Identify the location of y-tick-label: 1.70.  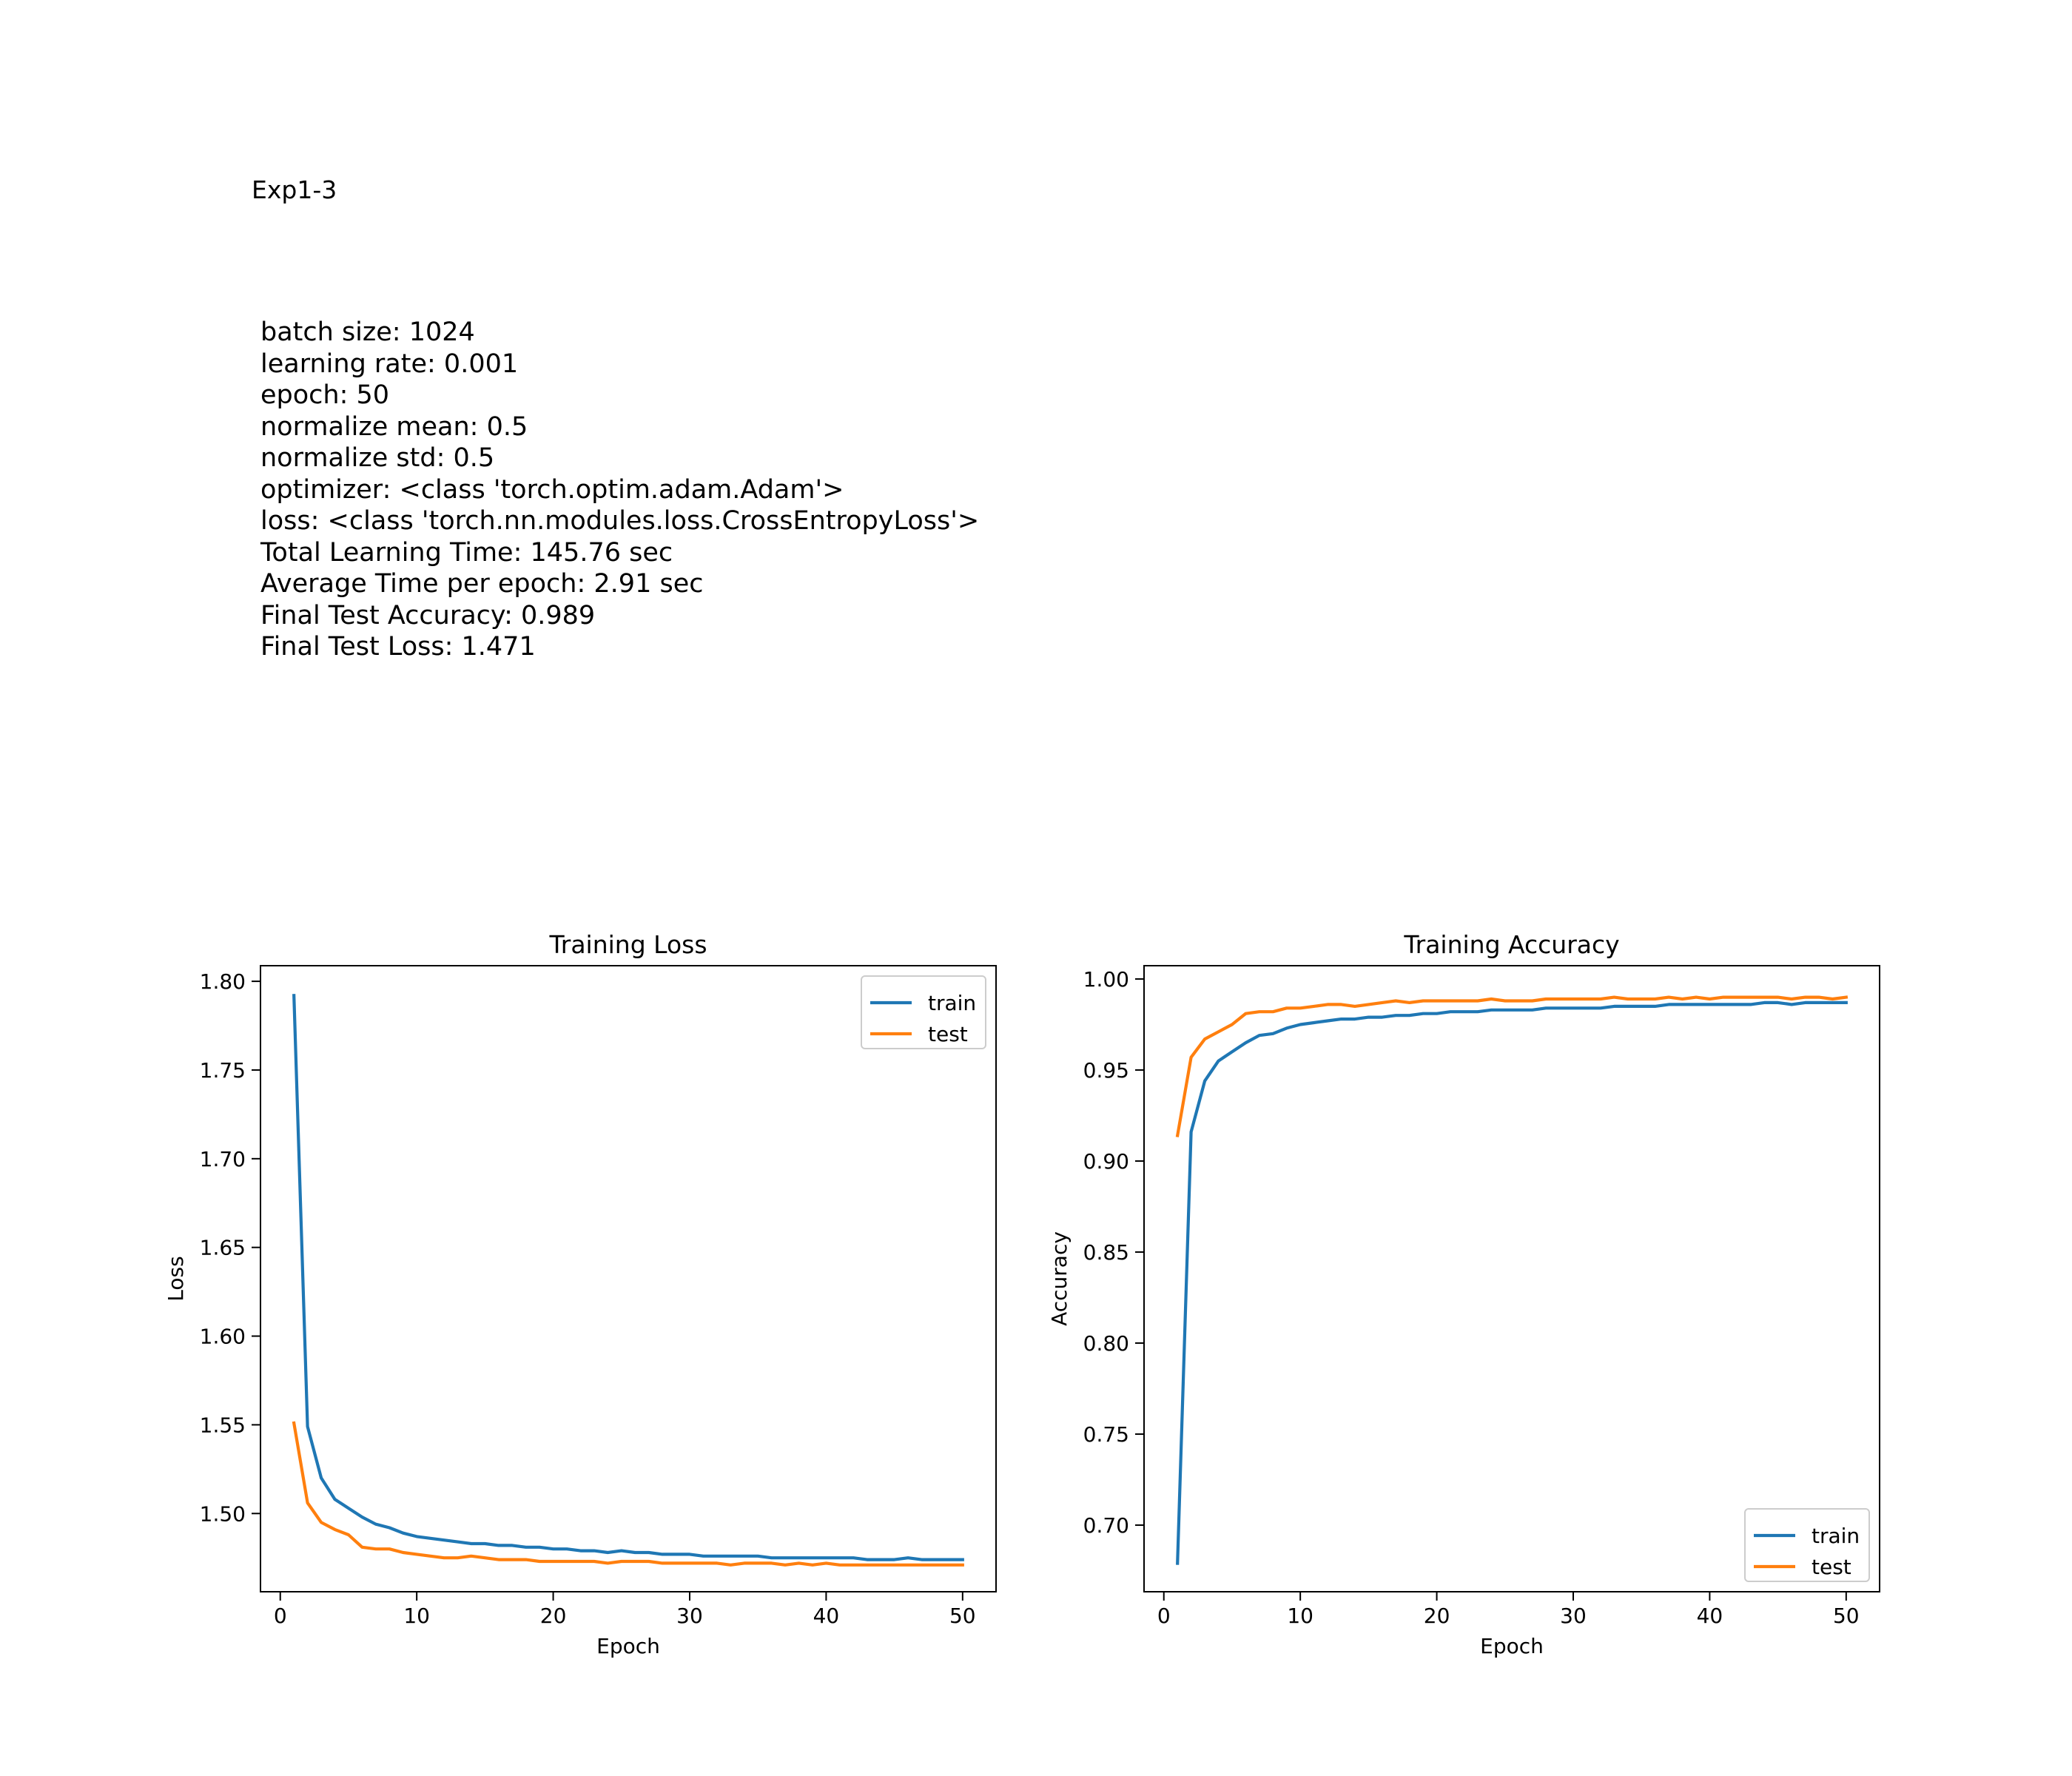
(223, 1159).